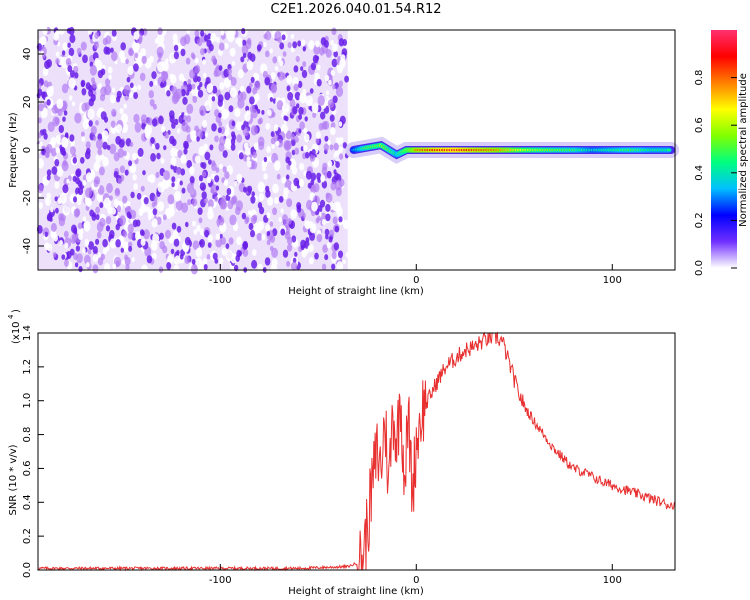  I want to click on spectrogram-x-tick-label: 0, so click(416, 280).